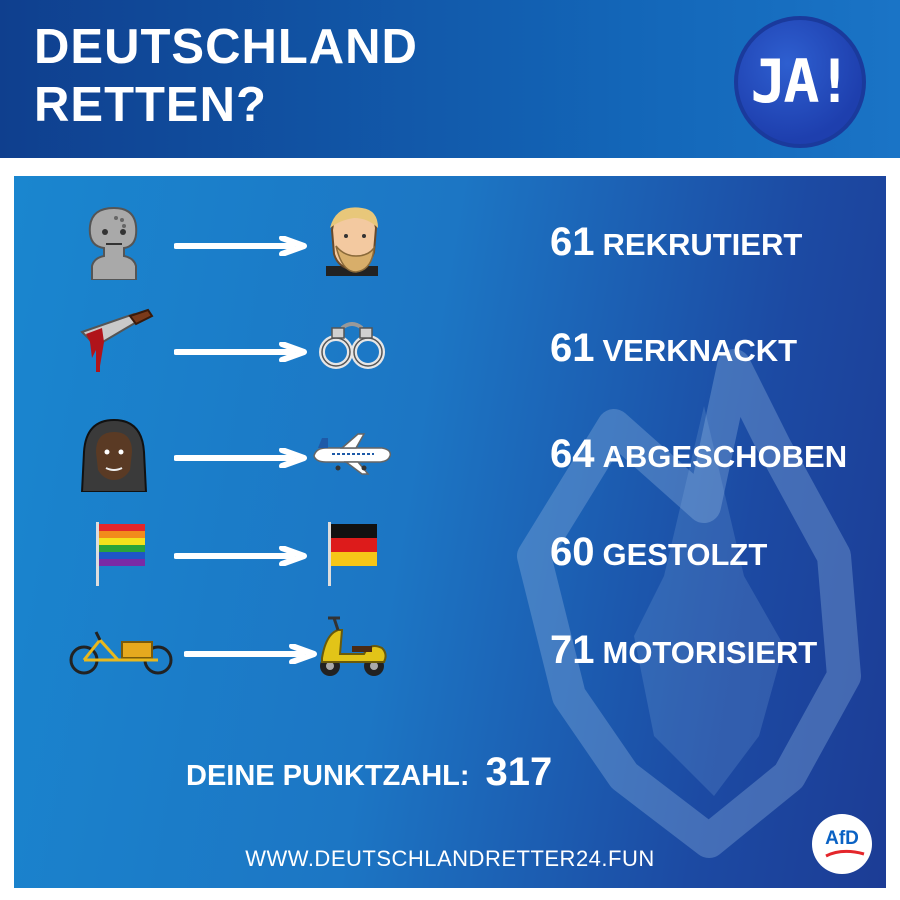  Describe the element at coordinates (450, 457) in the screenshot. I see `result-row-deported: 64 ABGESCHOBEN` at that location.